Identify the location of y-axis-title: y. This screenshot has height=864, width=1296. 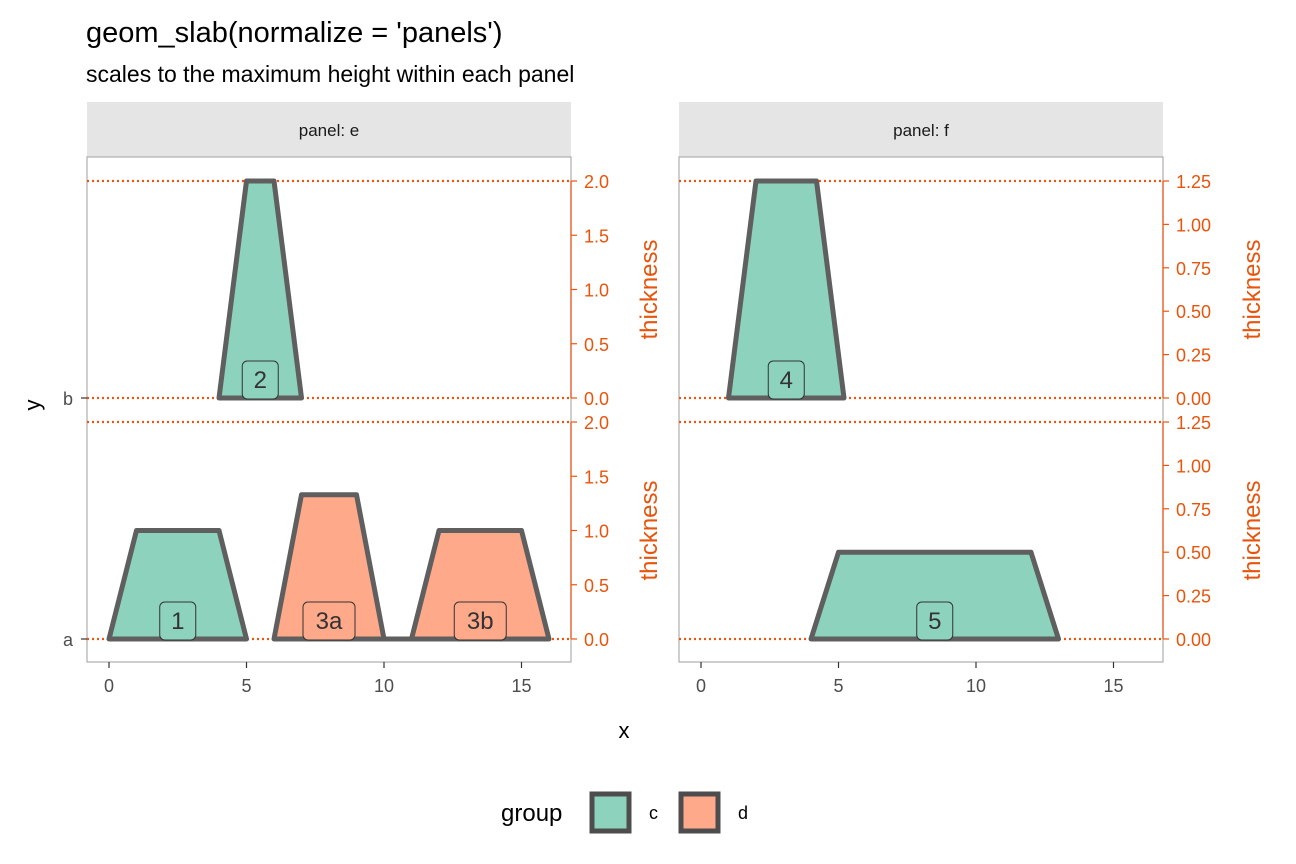
(32, 405).